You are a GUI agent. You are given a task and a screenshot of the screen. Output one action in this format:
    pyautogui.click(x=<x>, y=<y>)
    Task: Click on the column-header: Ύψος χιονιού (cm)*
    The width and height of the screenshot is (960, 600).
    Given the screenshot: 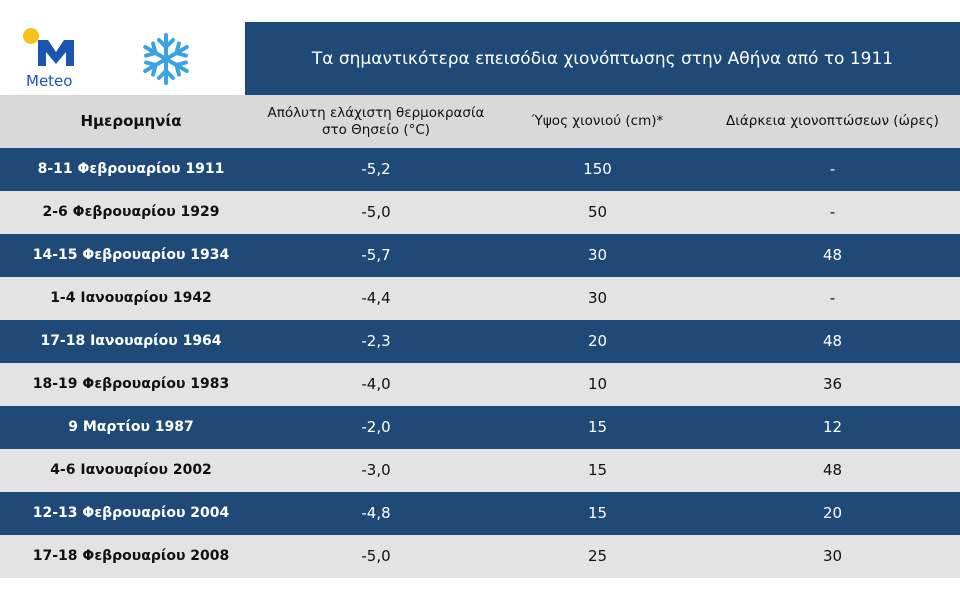 What is the action you would take?
    pyautogui.click(x=597, y=121)
    